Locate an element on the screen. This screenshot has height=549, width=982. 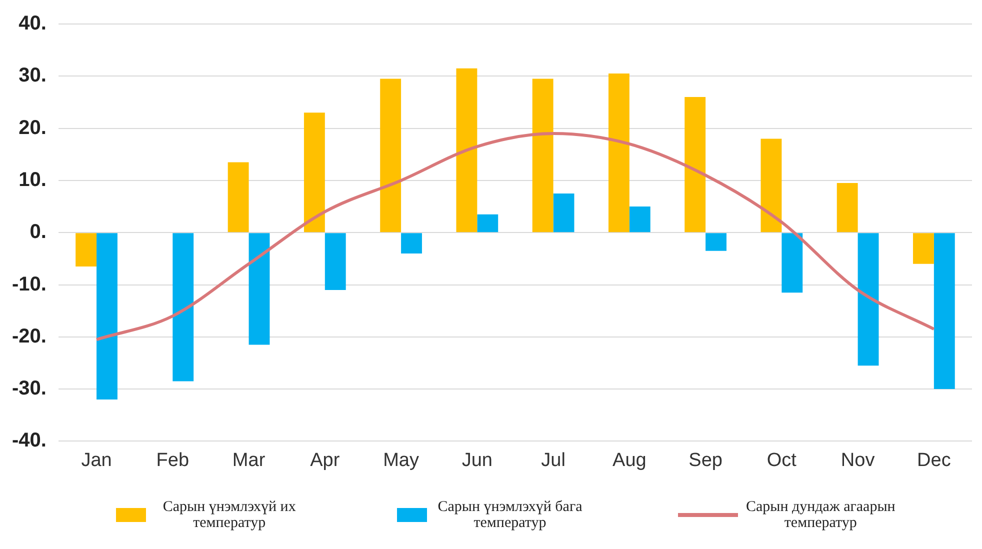
y-tick-label: 30. is located at coordinates (32, 75).